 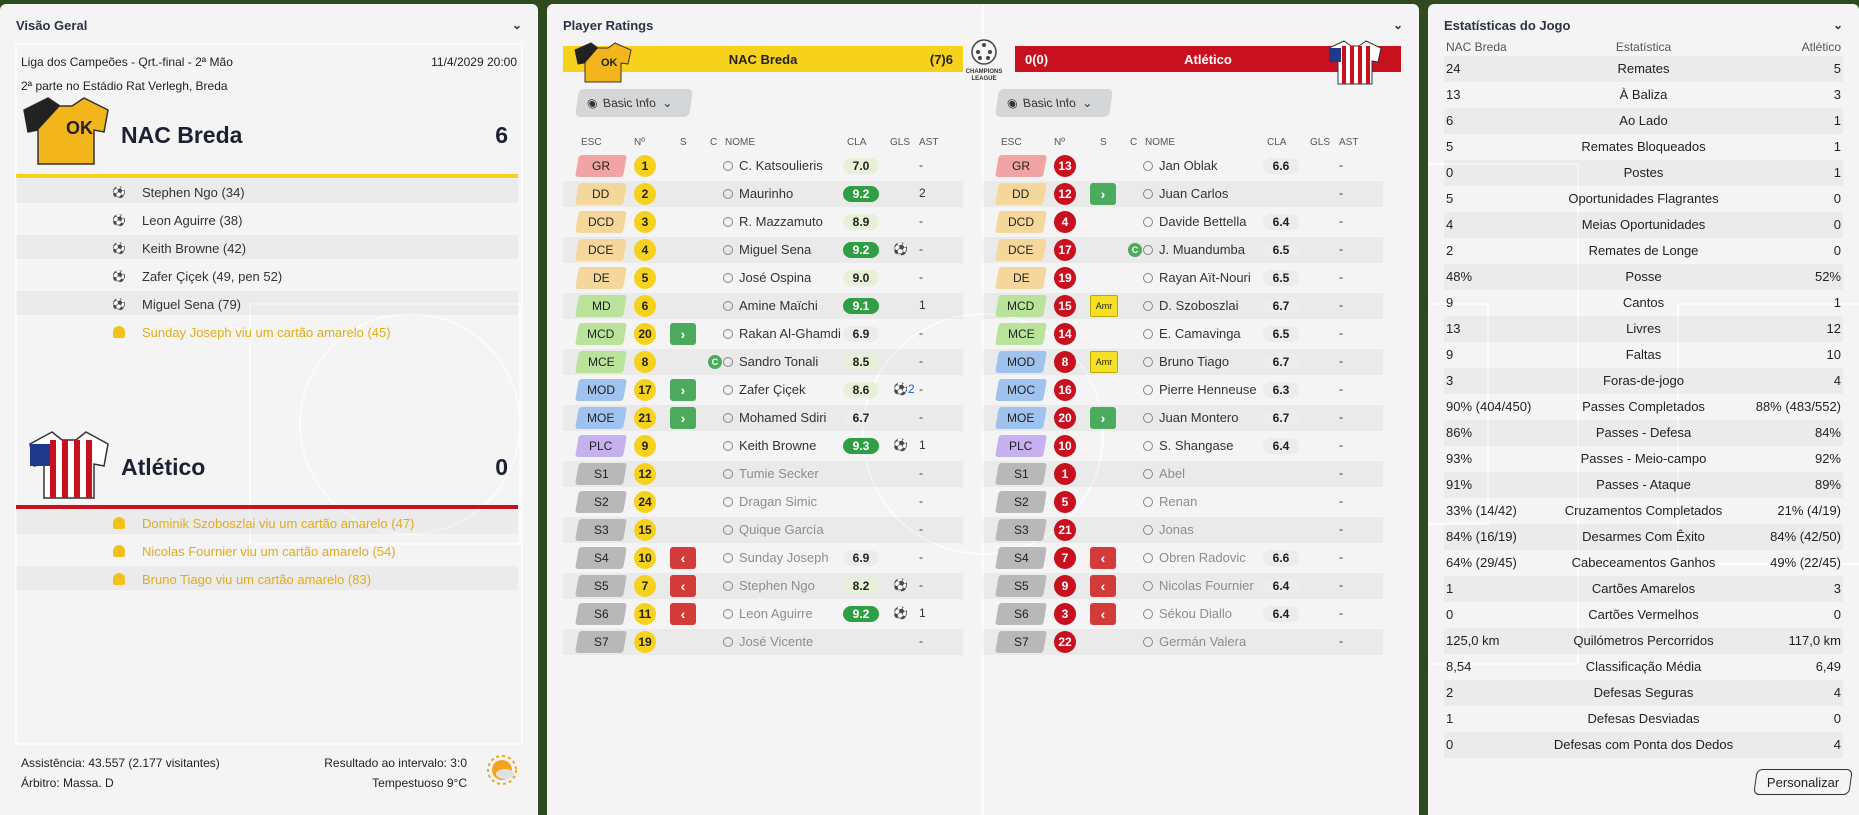 I want to click on player-row: MCD 20 › Rakan Al-Ghamdi 6.9 -, so click(x=763, y=334).